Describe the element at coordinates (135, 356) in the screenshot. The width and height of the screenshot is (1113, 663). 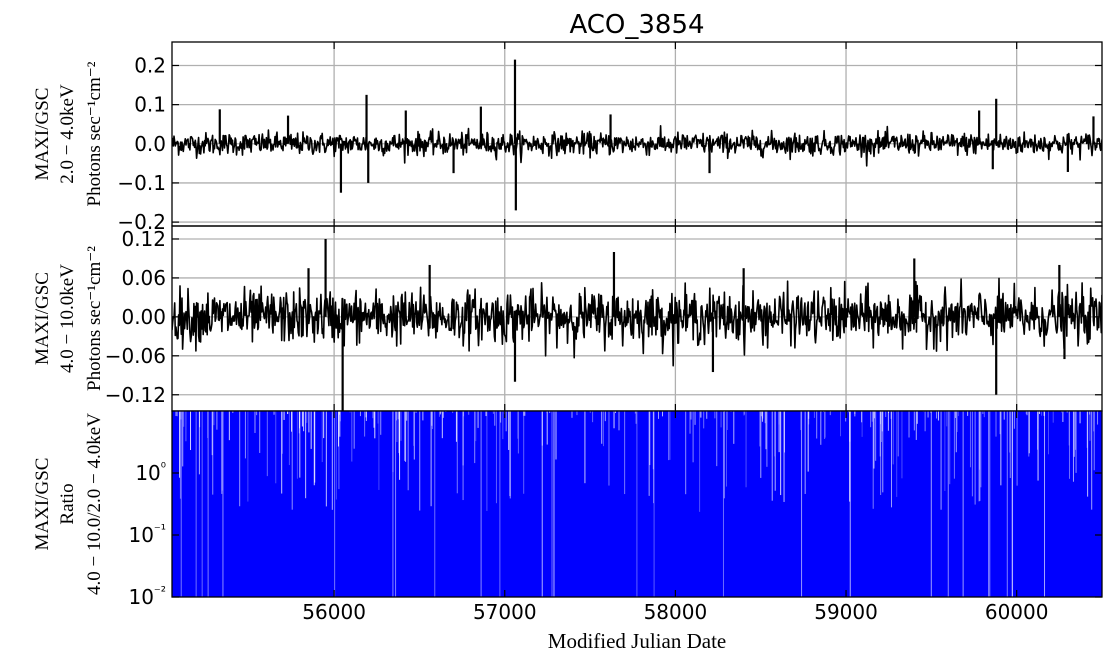
I see `y-tick-label: −0.06` at that location.